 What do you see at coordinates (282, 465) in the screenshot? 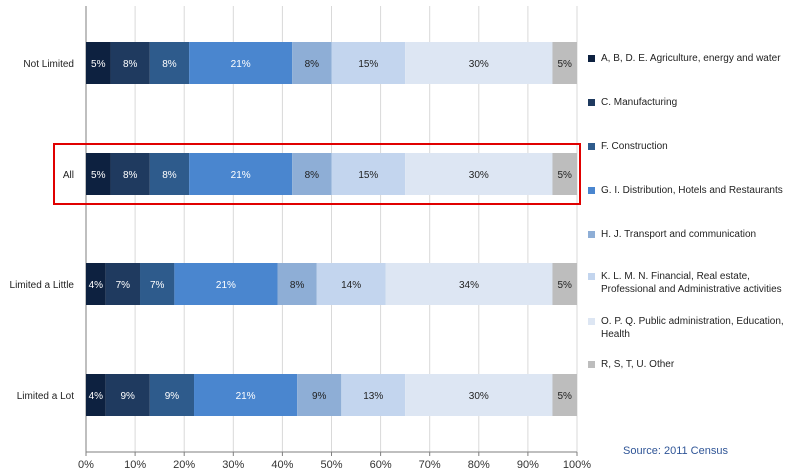
I see `x-tick-label: 40%` at bounding box center [282, 465].